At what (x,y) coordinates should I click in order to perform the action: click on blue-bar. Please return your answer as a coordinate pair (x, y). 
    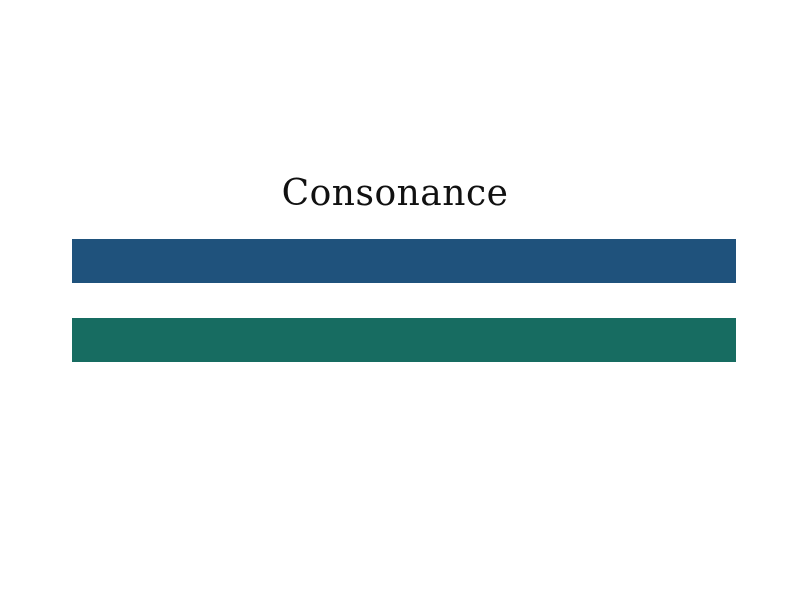
    Looking at the image, I should click on (404, 261).